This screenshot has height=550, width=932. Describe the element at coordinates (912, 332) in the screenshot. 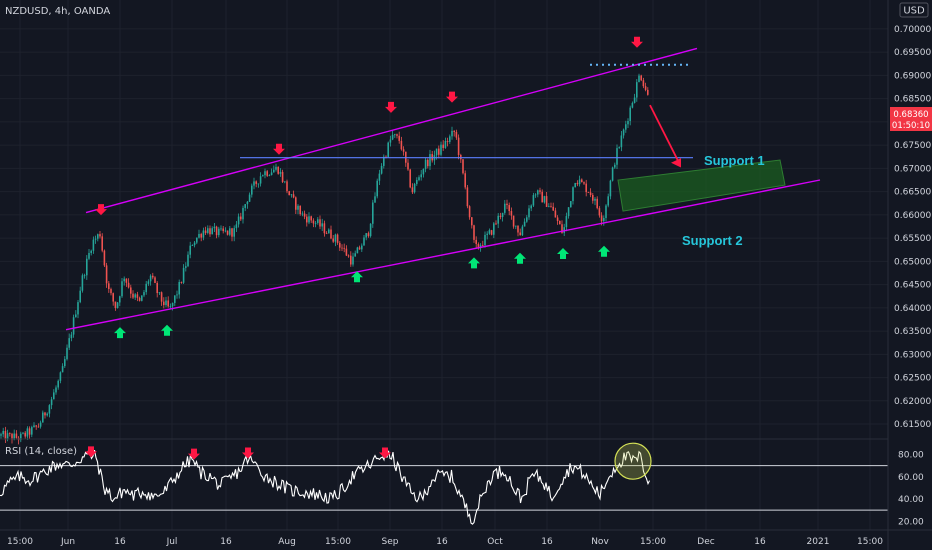

I see `price-tick-label: 0.63500` at that location.